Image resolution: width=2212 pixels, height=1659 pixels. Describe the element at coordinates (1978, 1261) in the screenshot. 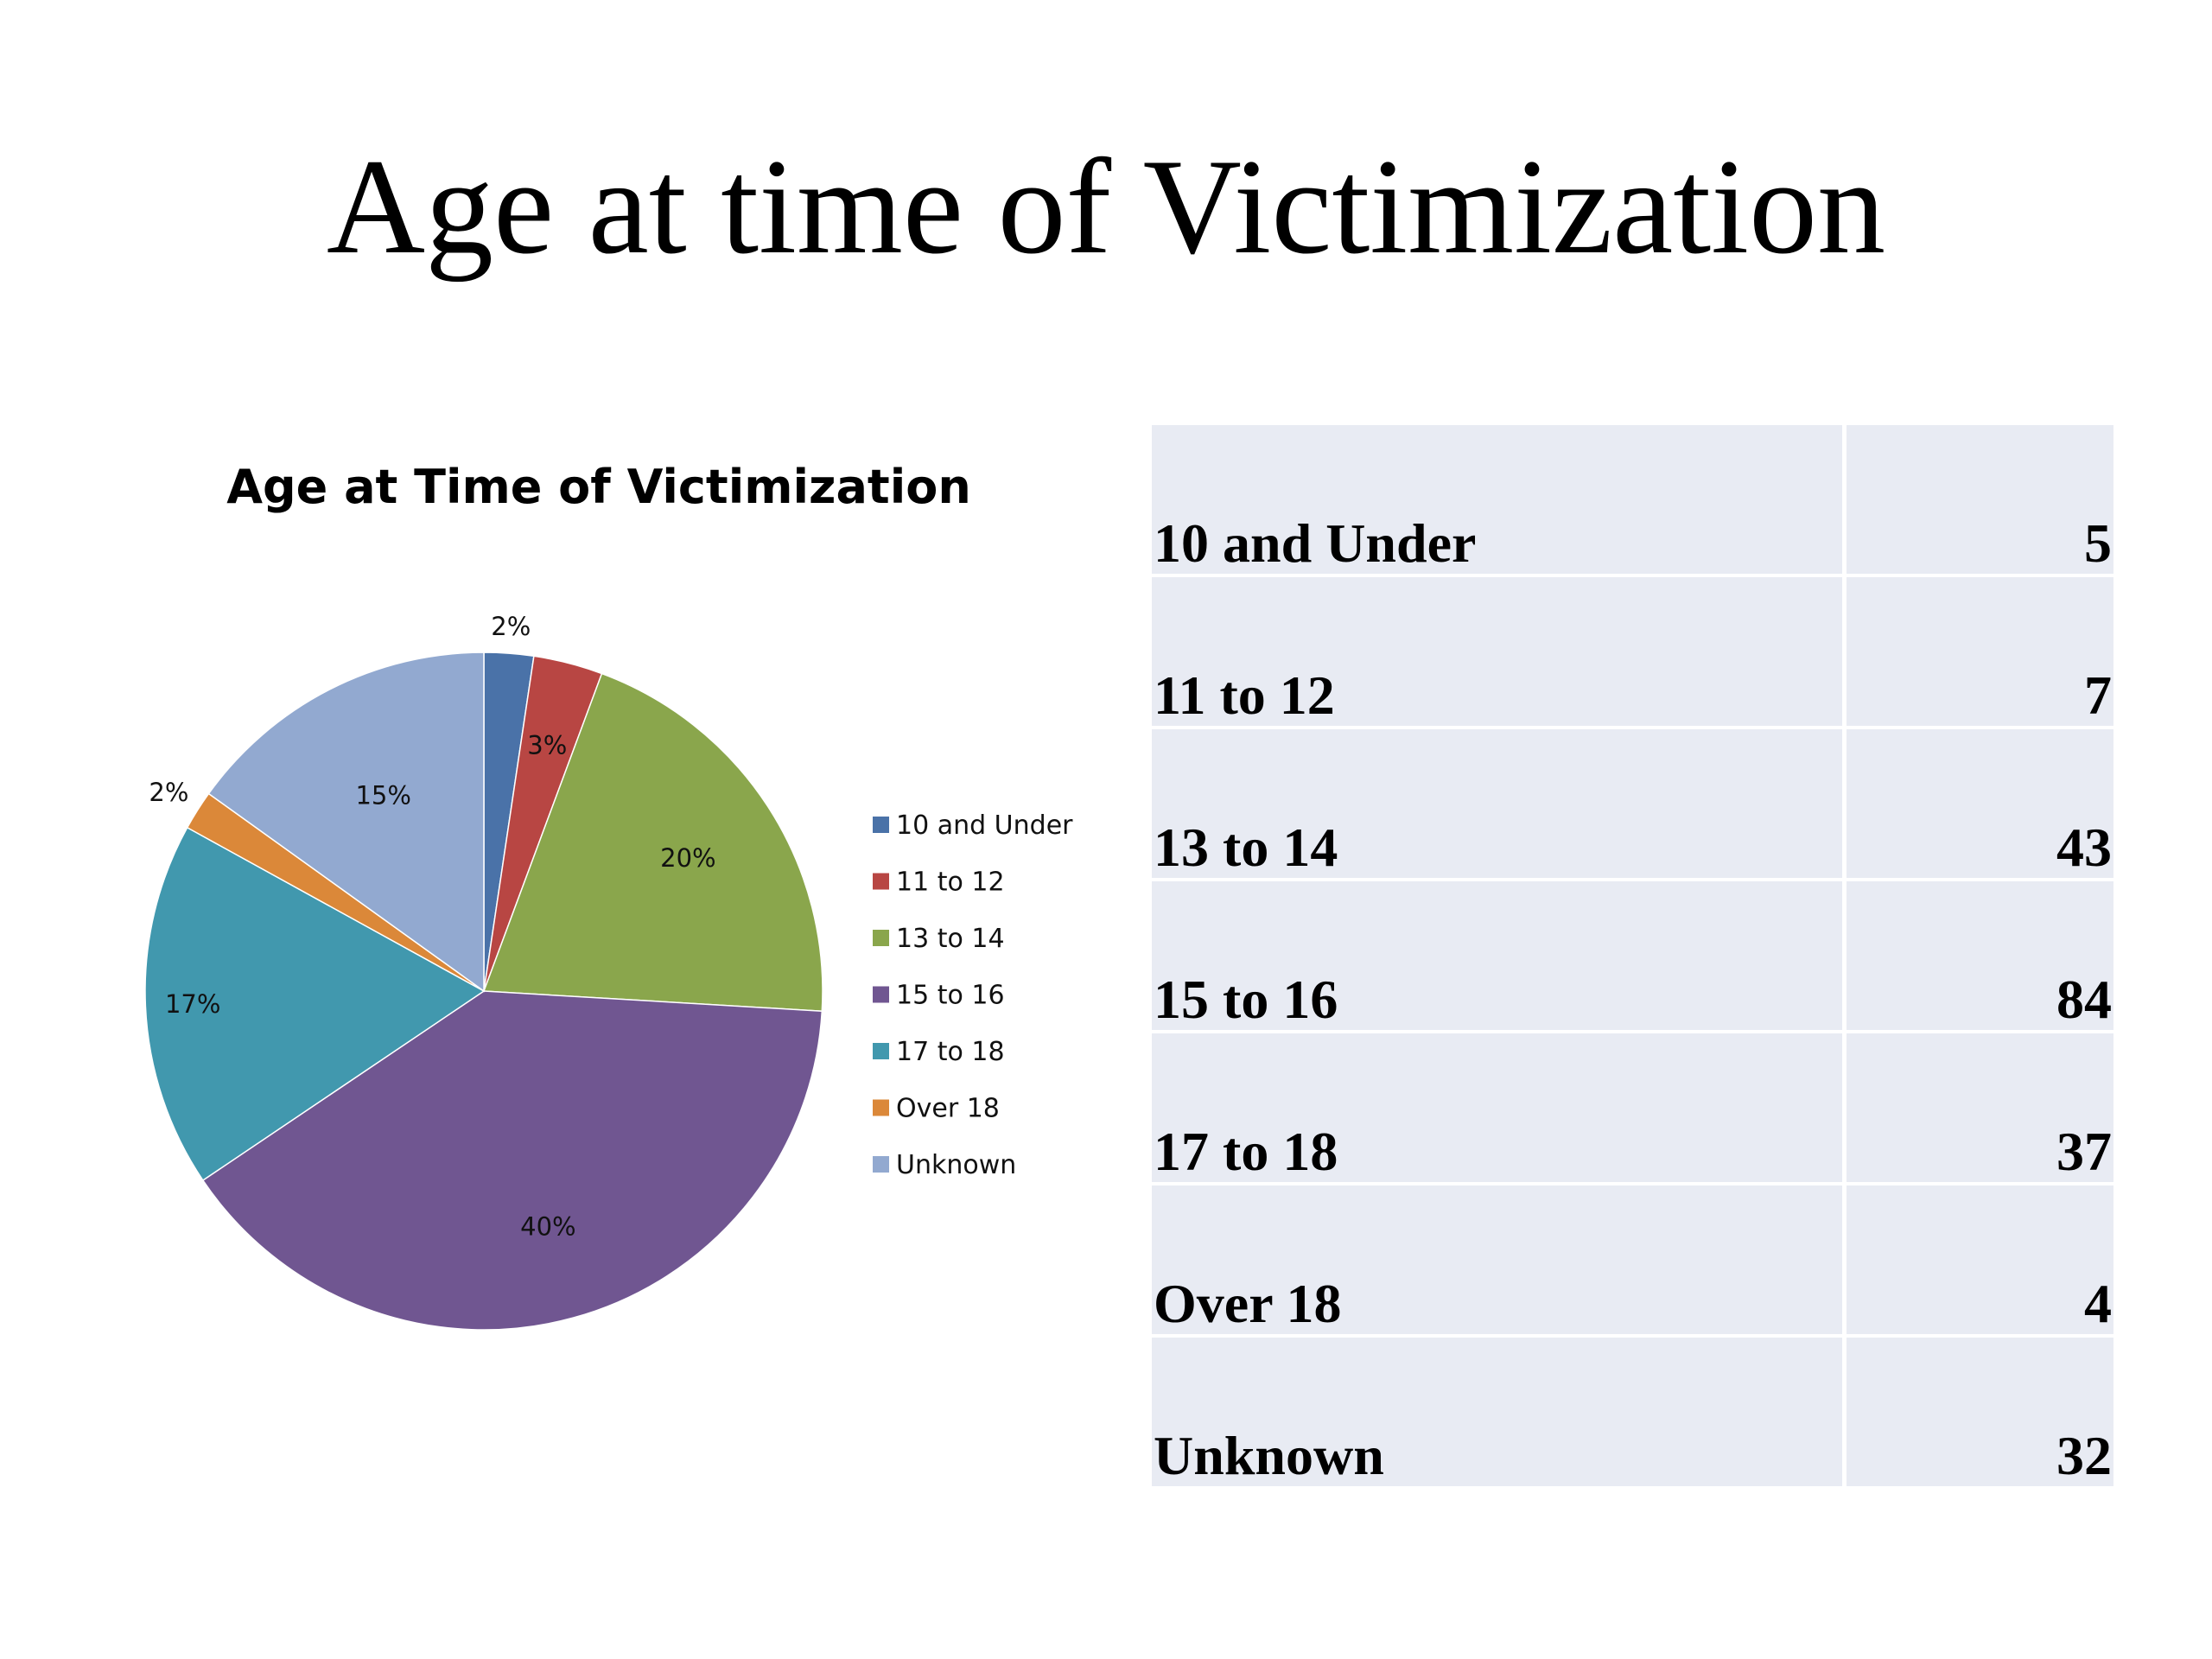

I see `row-value: 4` at that location.